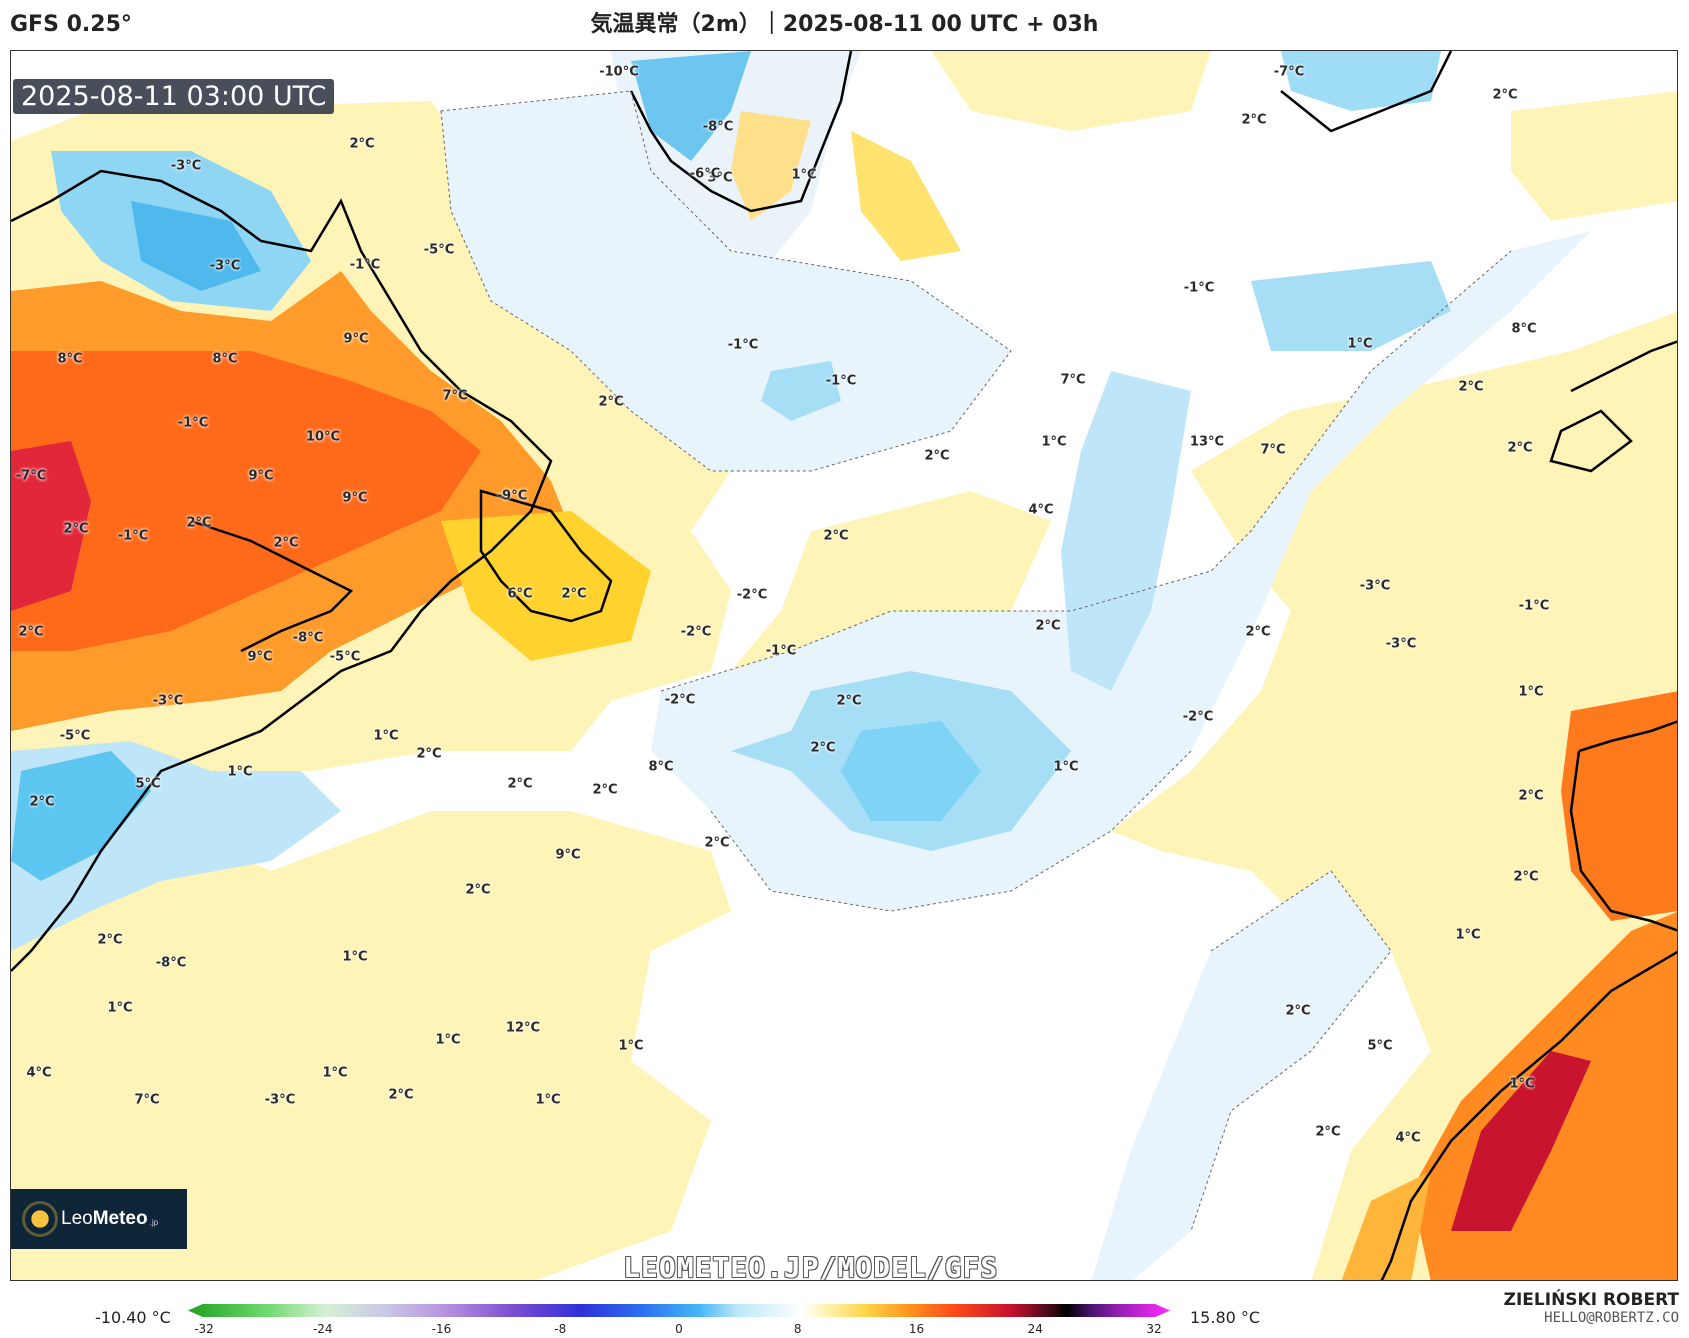 The width and height of the screenshot is (1689, 1338). I want to click on cool-zone-core, so click(911, 771).